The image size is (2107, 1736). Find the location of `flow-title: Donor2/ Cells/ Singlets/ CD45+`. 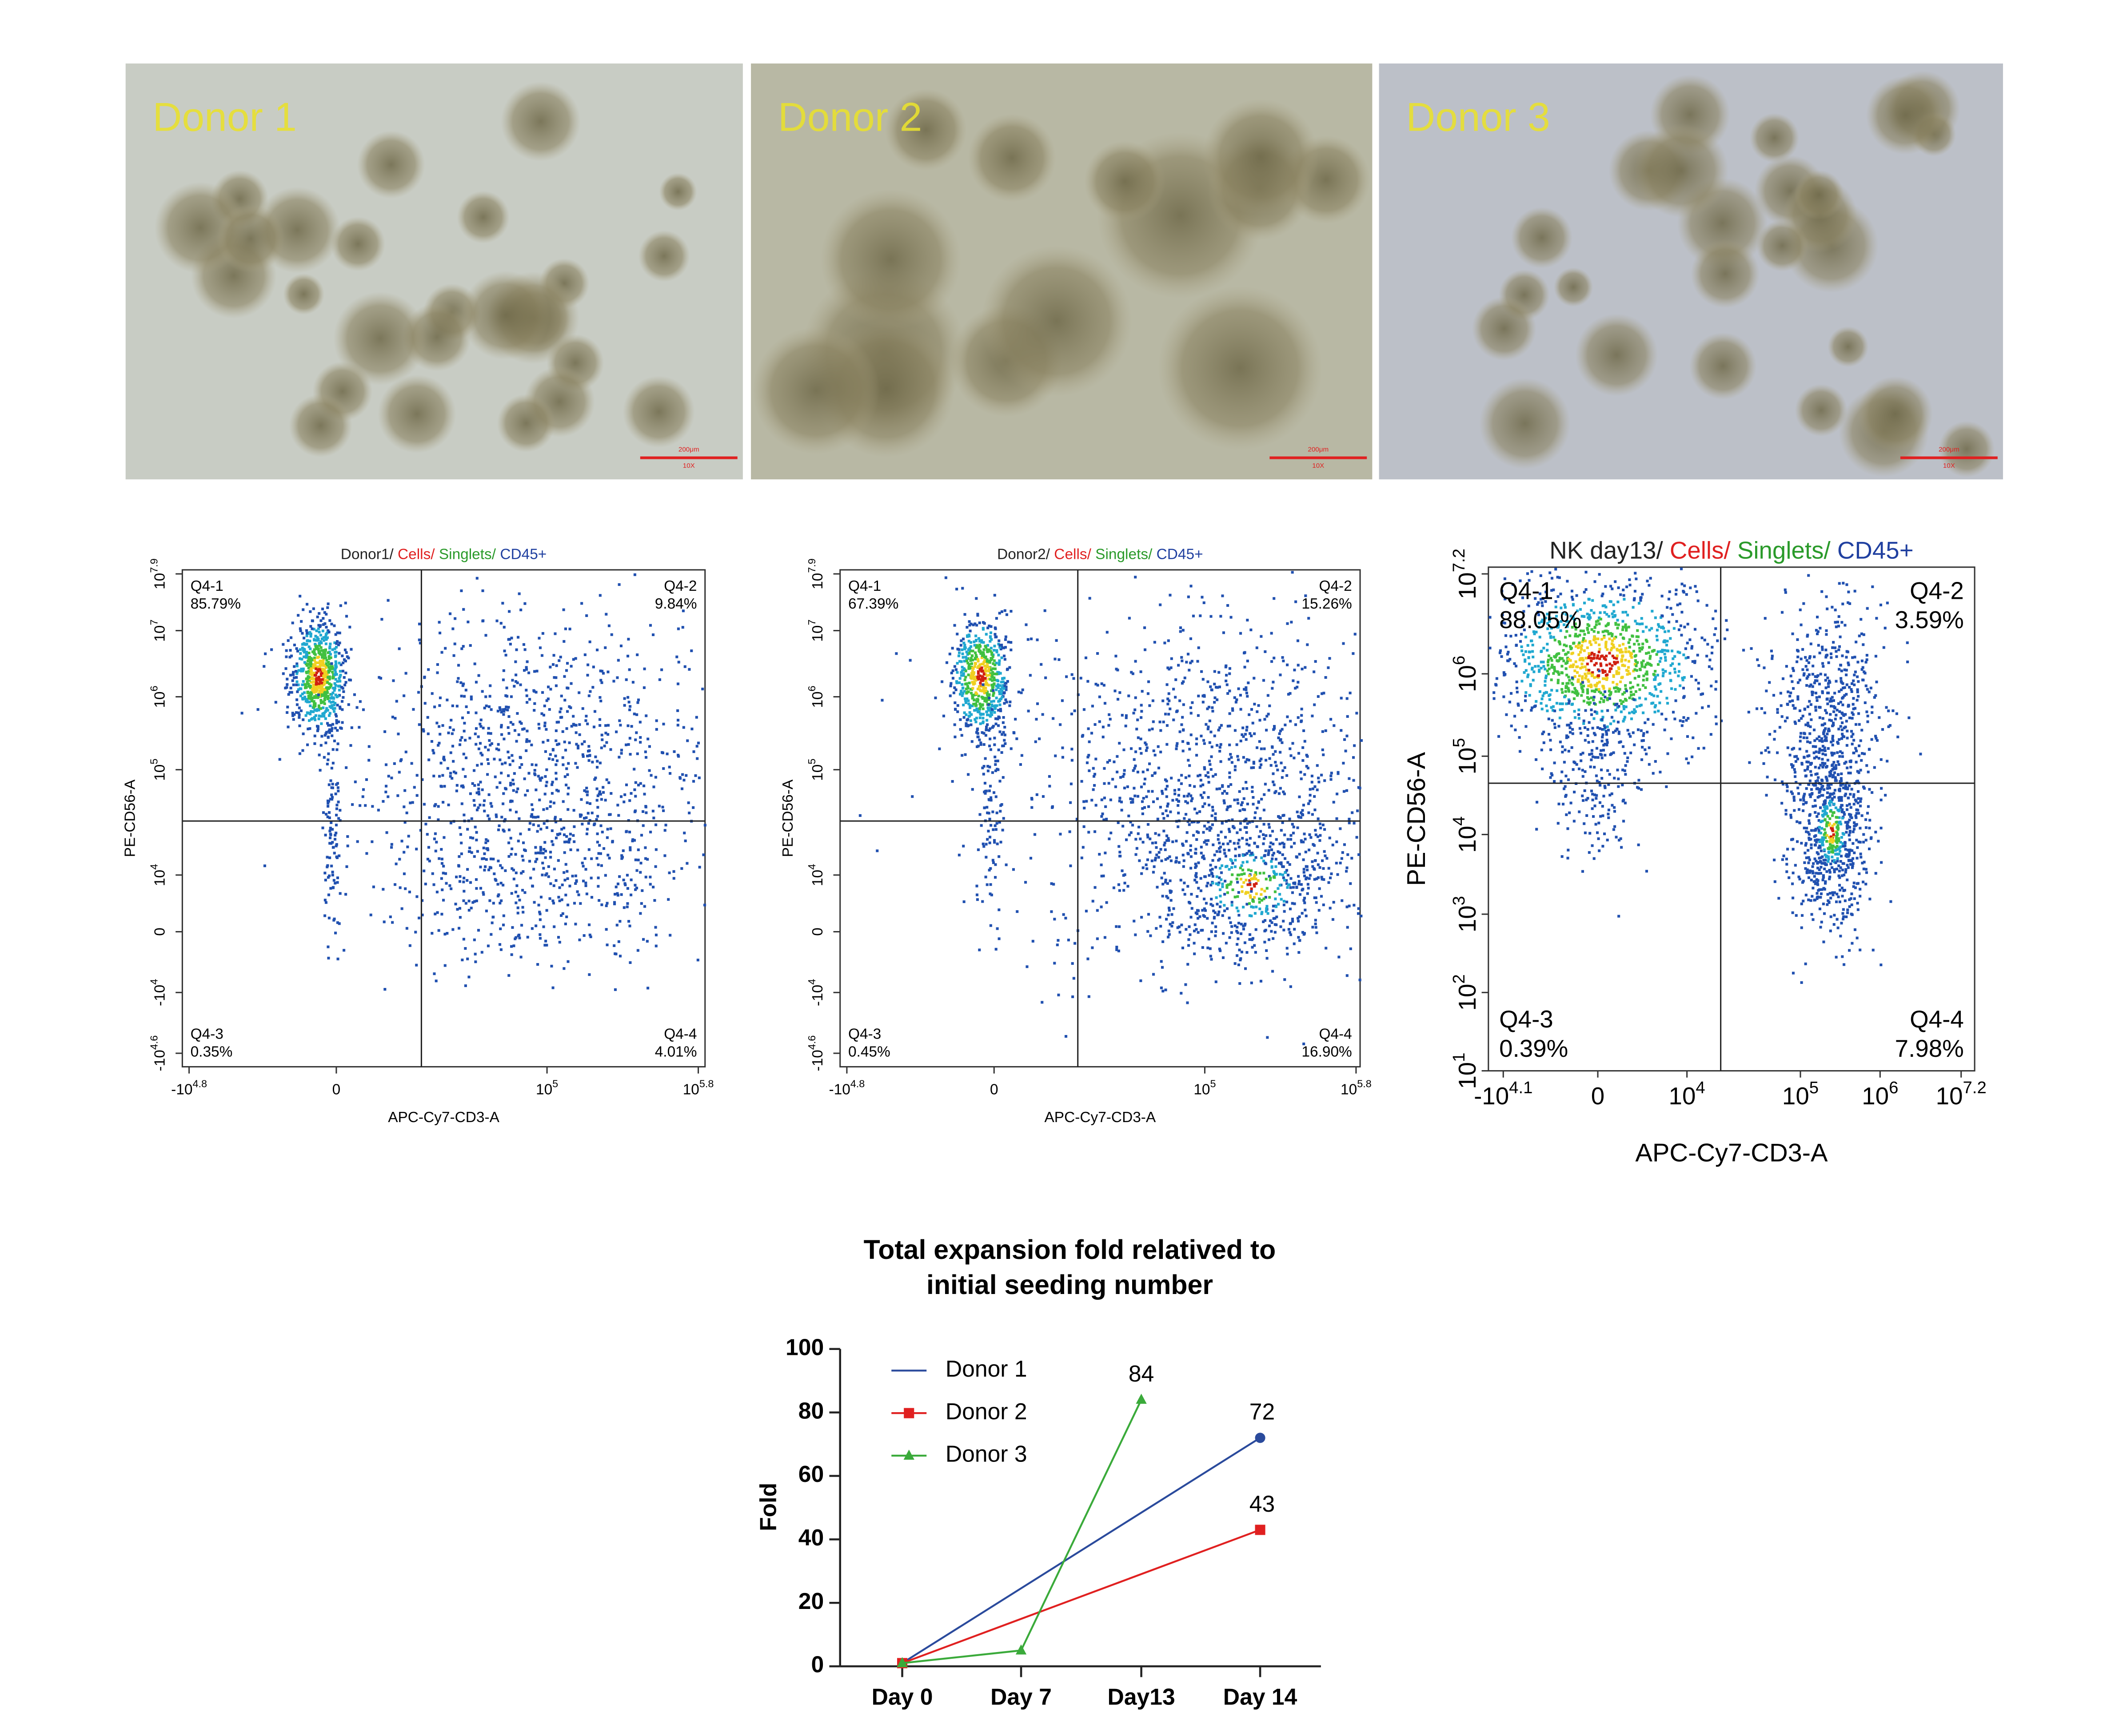

flow-title: Donor2/ Cells/ Singlets/ CD45+ is located at coordinates (1100, 554).